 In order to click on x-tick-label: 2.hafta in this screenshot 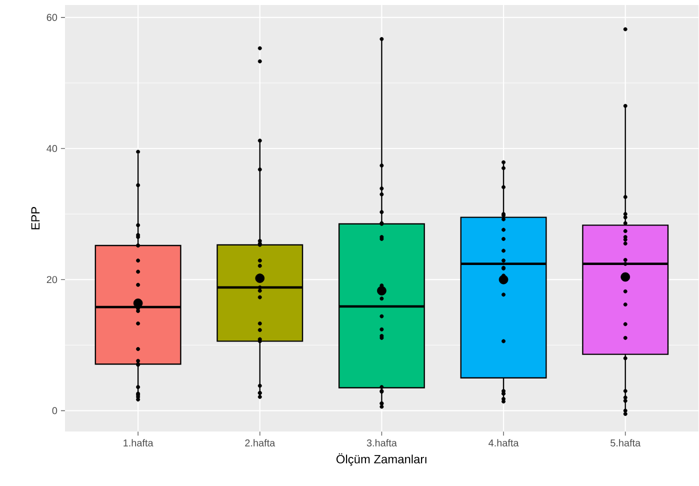, I will do `click(260, 443)`.